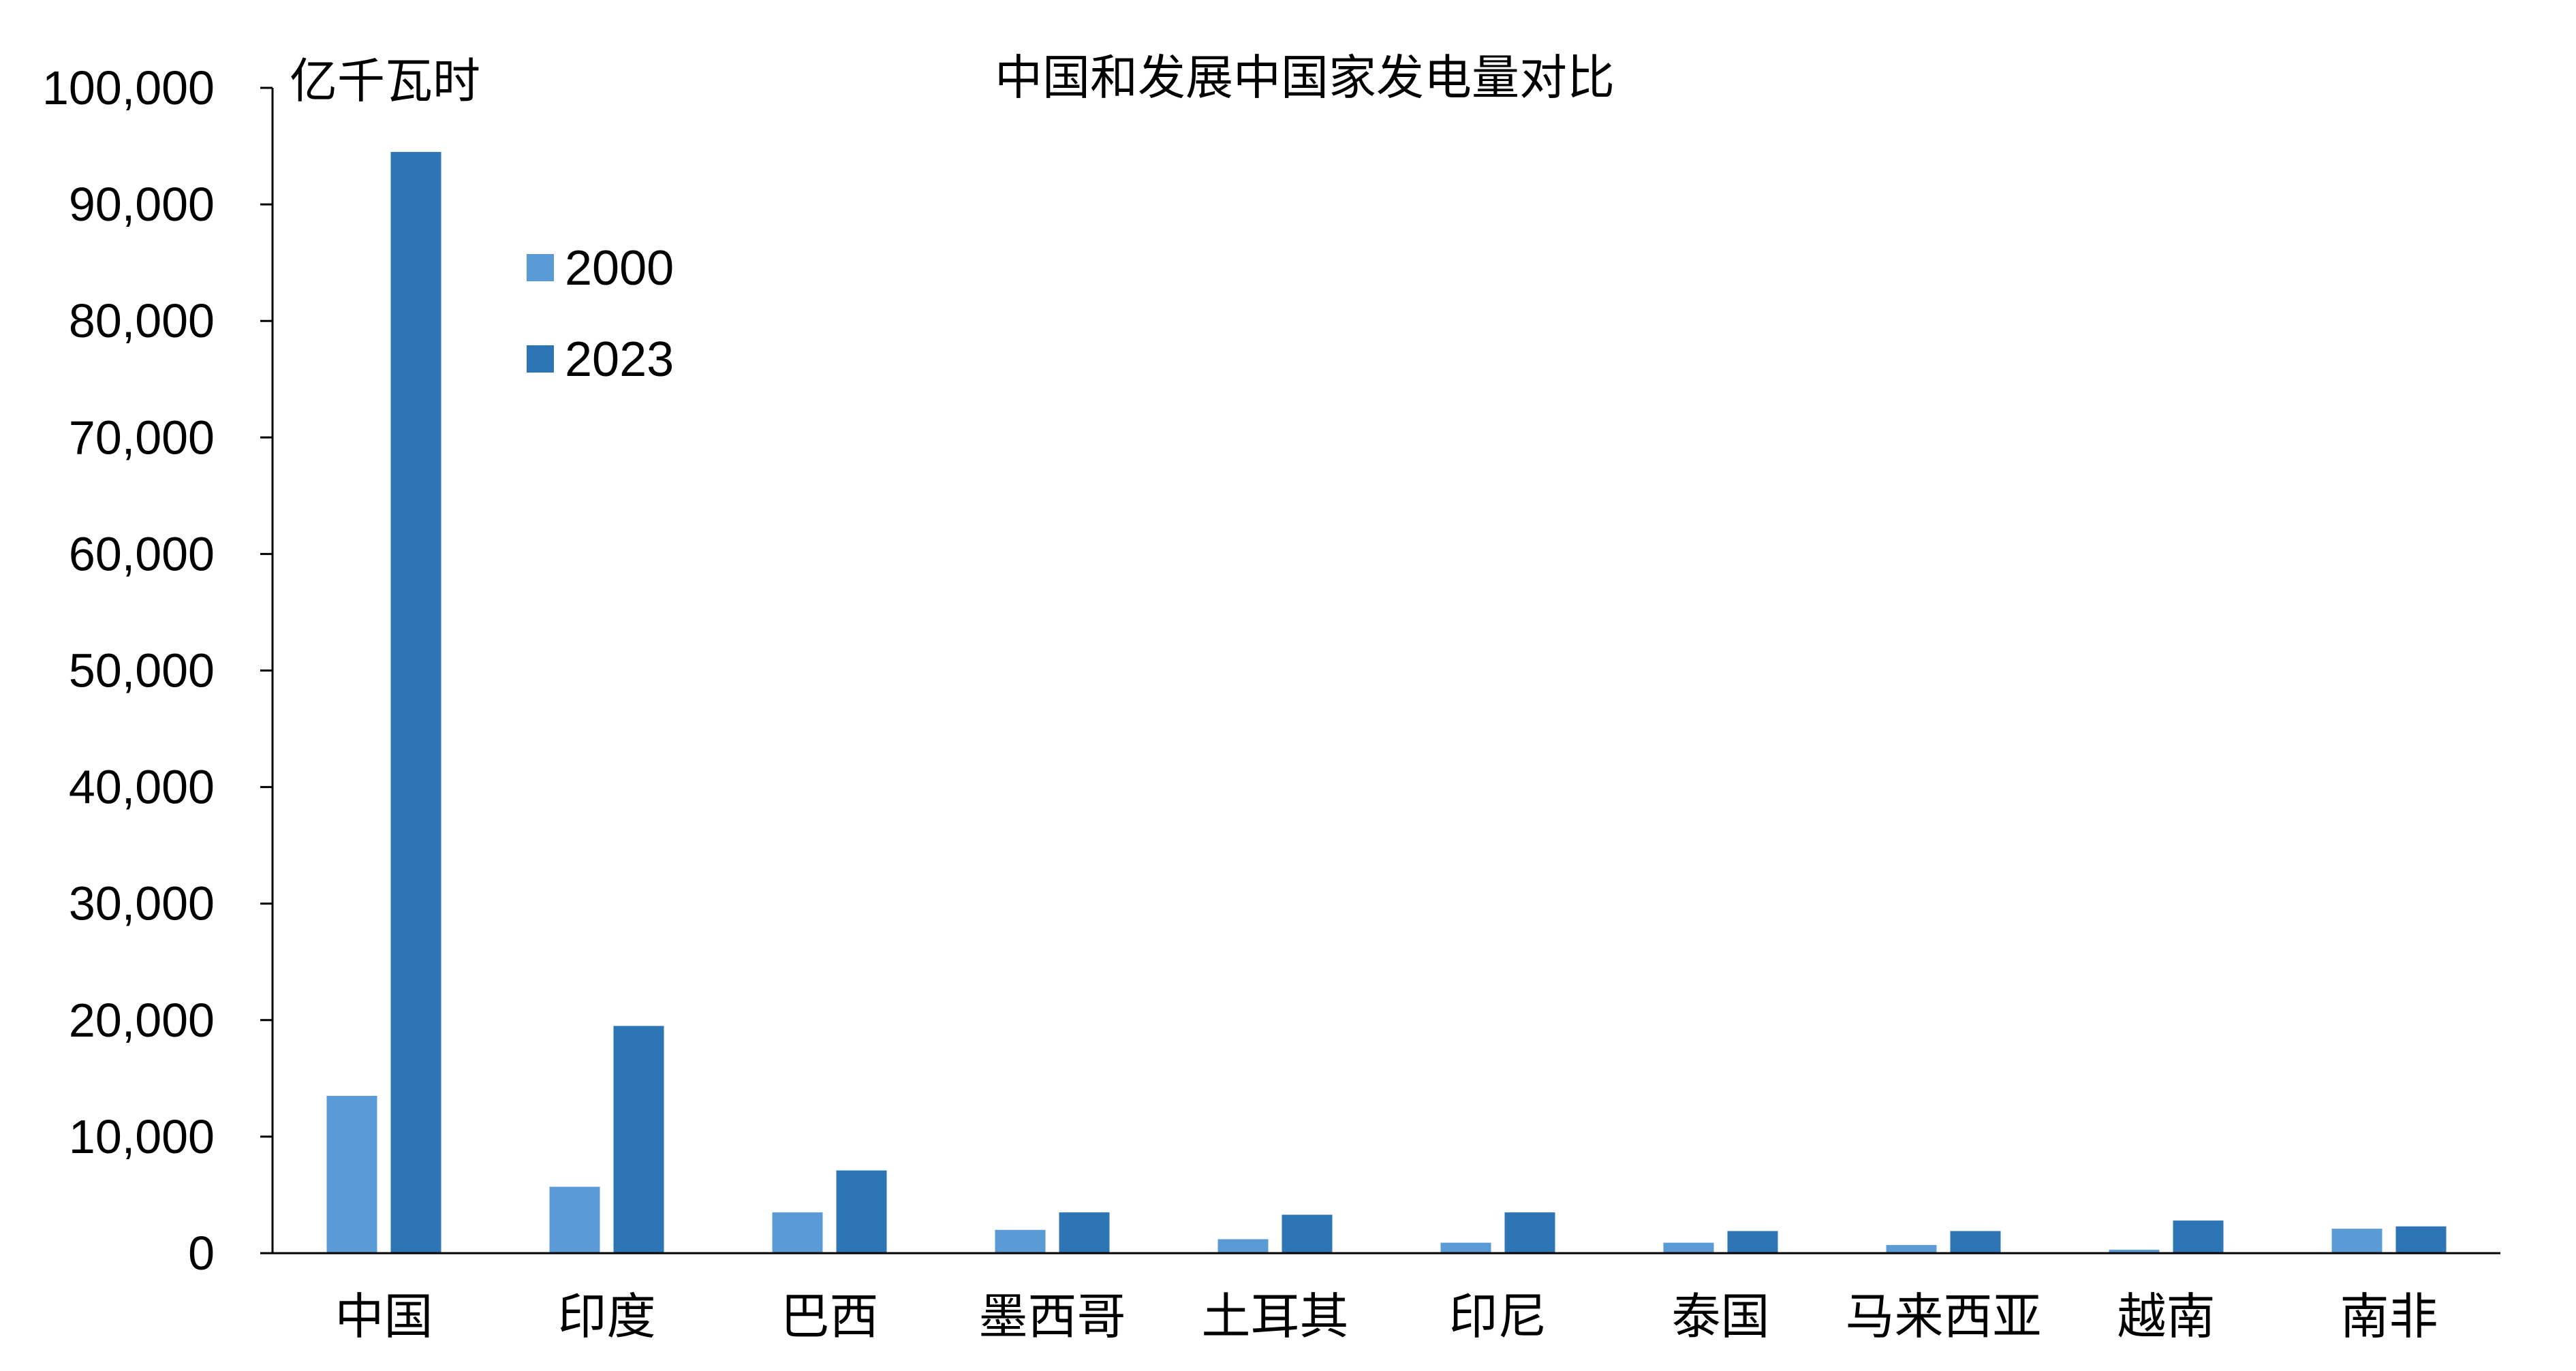 The width and height of the screenshot is (2576, 1371). I want to click on y-tick-label: 50,000, so click(142, 670).